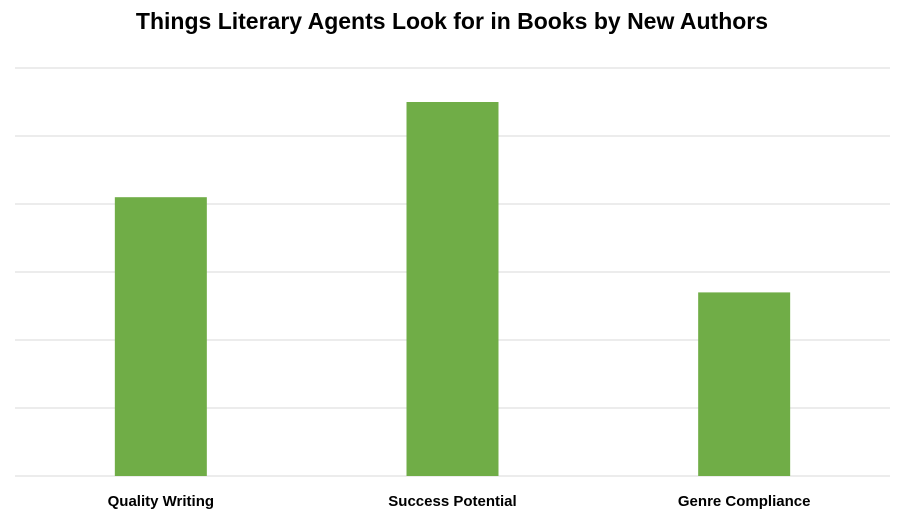 The width and height of the screenshot is (904, 523). I want to click on category-label: Success Potential, so click(452, 501).